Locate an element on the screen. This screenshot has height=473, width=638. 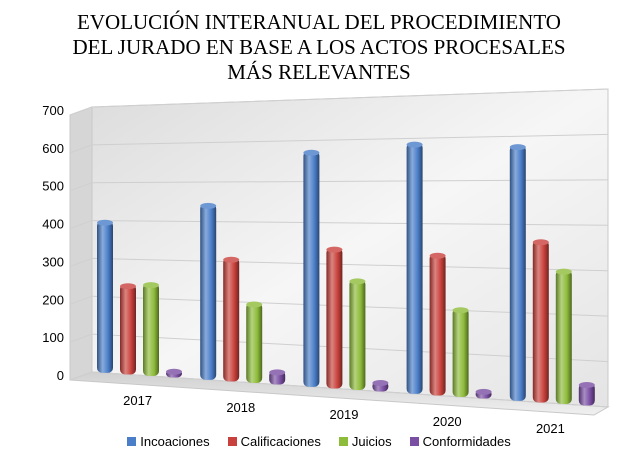
bar-2020-incoaciones is located at coordinates (414, 267).